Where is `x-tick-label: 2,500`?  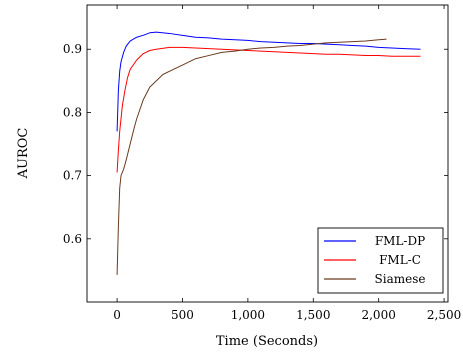
x-tick-label: 2,500 is located at coordinates (444, 315).